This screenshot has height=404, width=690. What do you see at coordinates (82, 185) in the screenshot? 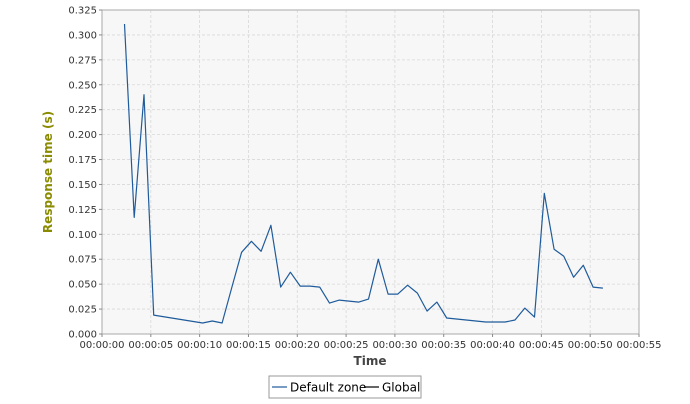
I see `y-tick-label: 0.150` at bounding box center [82, 185].